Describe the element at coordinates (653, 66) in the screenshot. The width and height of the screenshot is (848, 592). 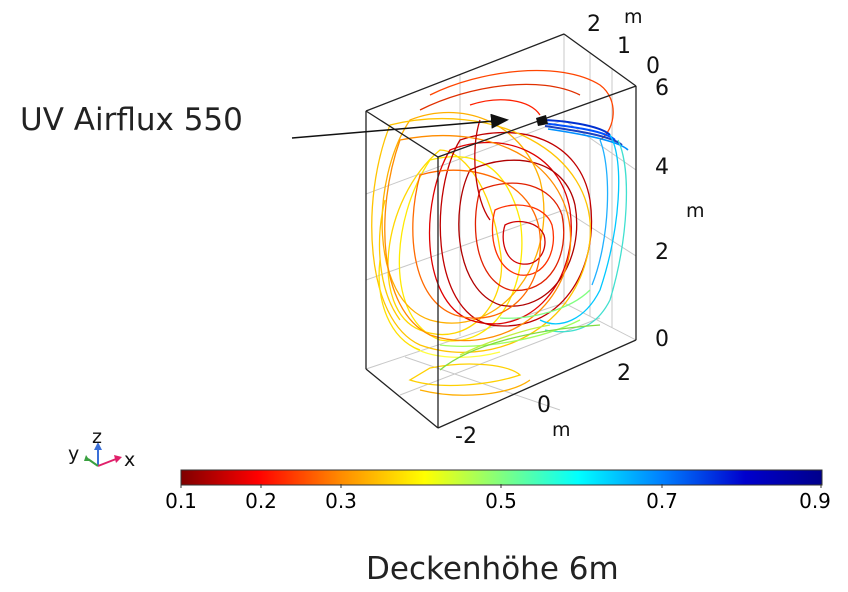
I see `y-tick-label: 0` at that location.